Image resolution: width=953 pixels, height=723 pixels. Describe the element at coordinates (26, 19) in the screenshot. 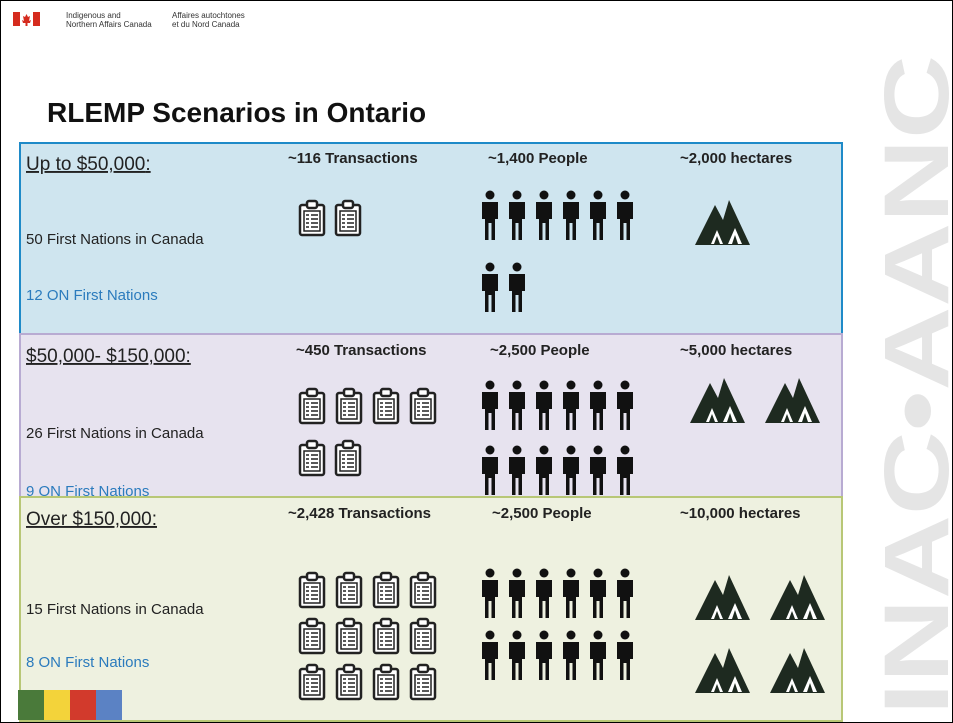

I see `flag` at that location.